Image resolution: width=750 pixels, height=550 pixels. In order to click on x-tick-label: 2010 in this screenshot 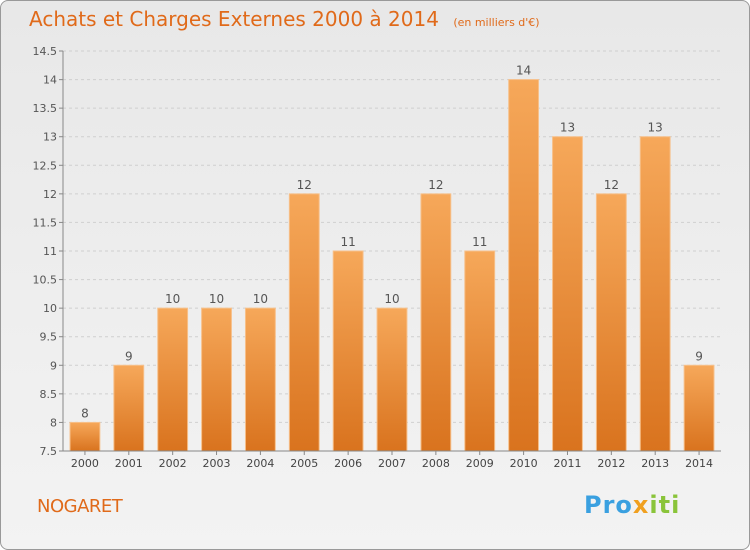, I will do `click(524, 463)`.